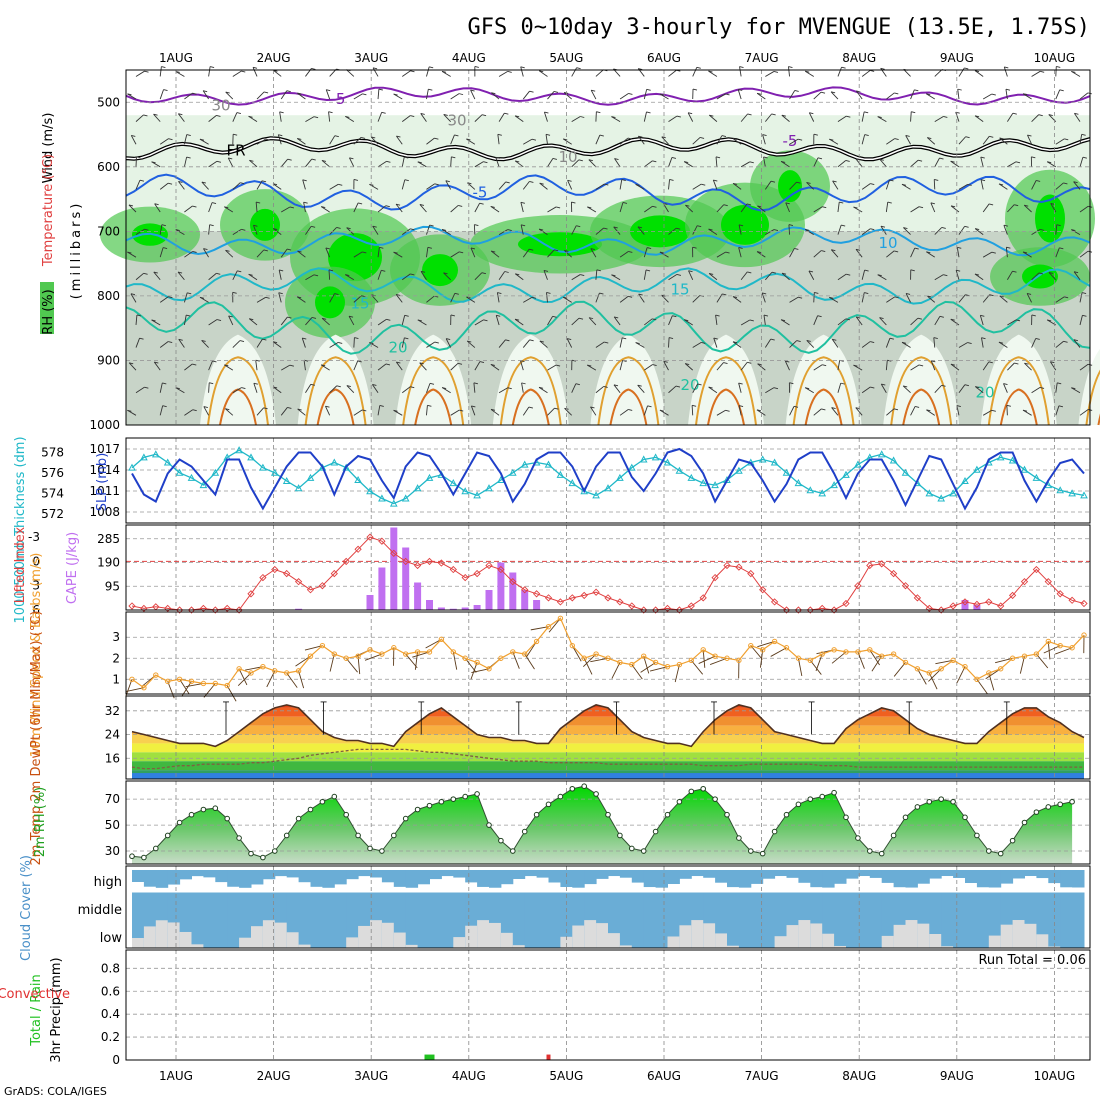 Image resolution: width=1100 pixels, height=1100 pixels. What do you see at coordinates (566, 58) in the screenshot?
I see `date-label-top: 5AUG` at bounding box center [566, 58].